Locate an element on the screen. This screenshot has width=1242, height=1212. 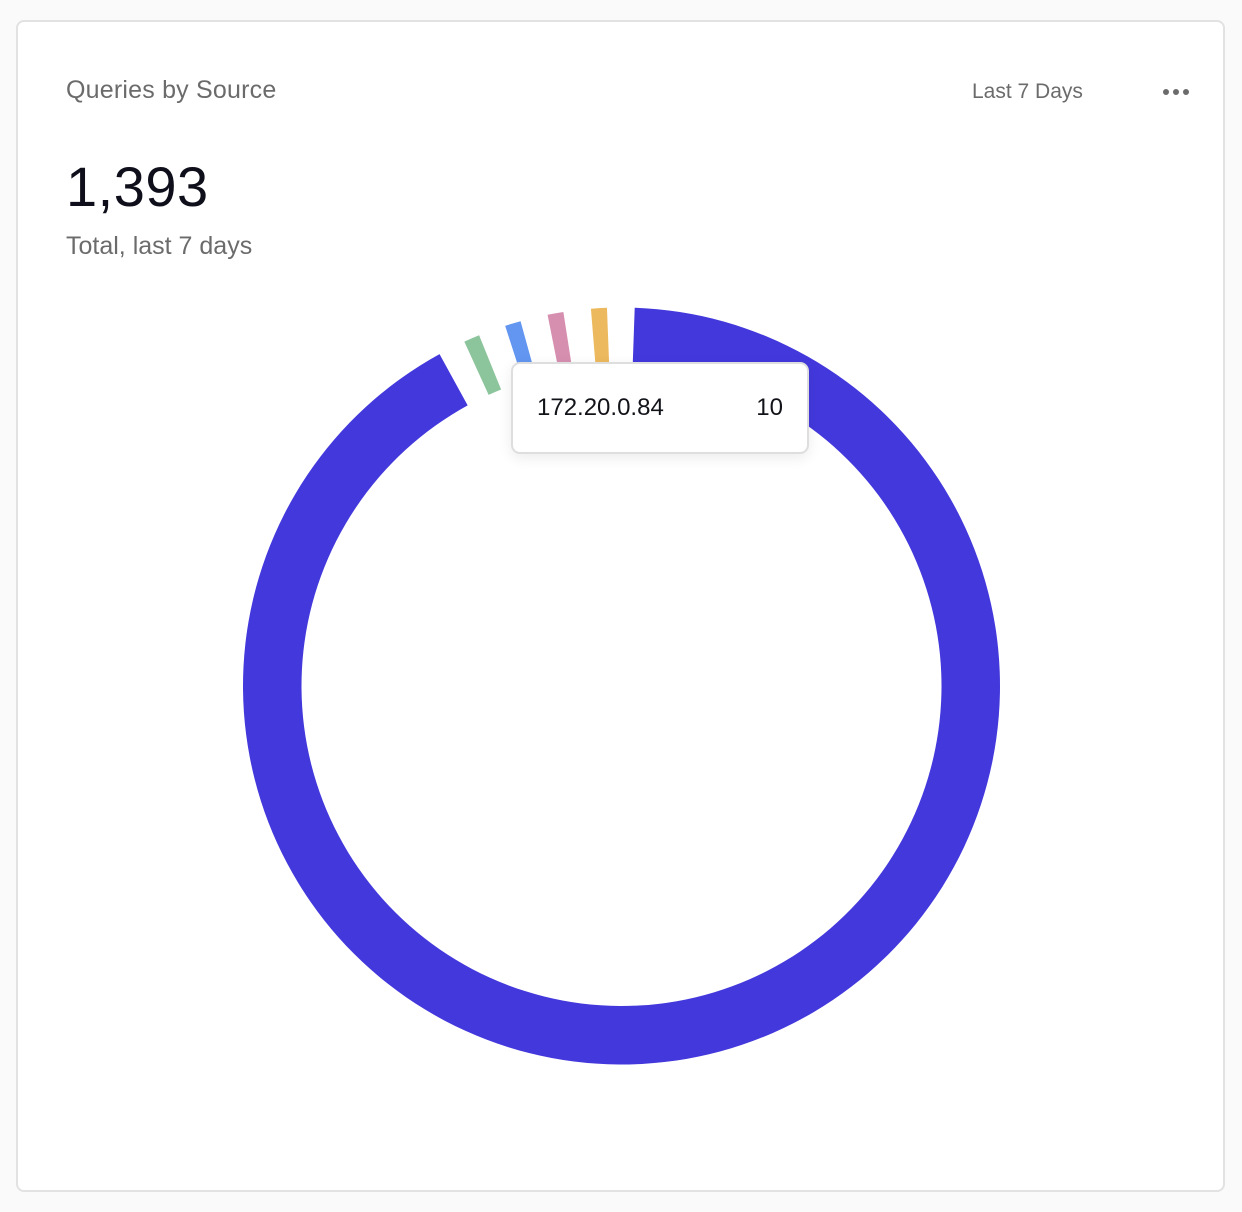
chart-tooltip: 172.20.0.84 10 is located at coordinates (660, 408).